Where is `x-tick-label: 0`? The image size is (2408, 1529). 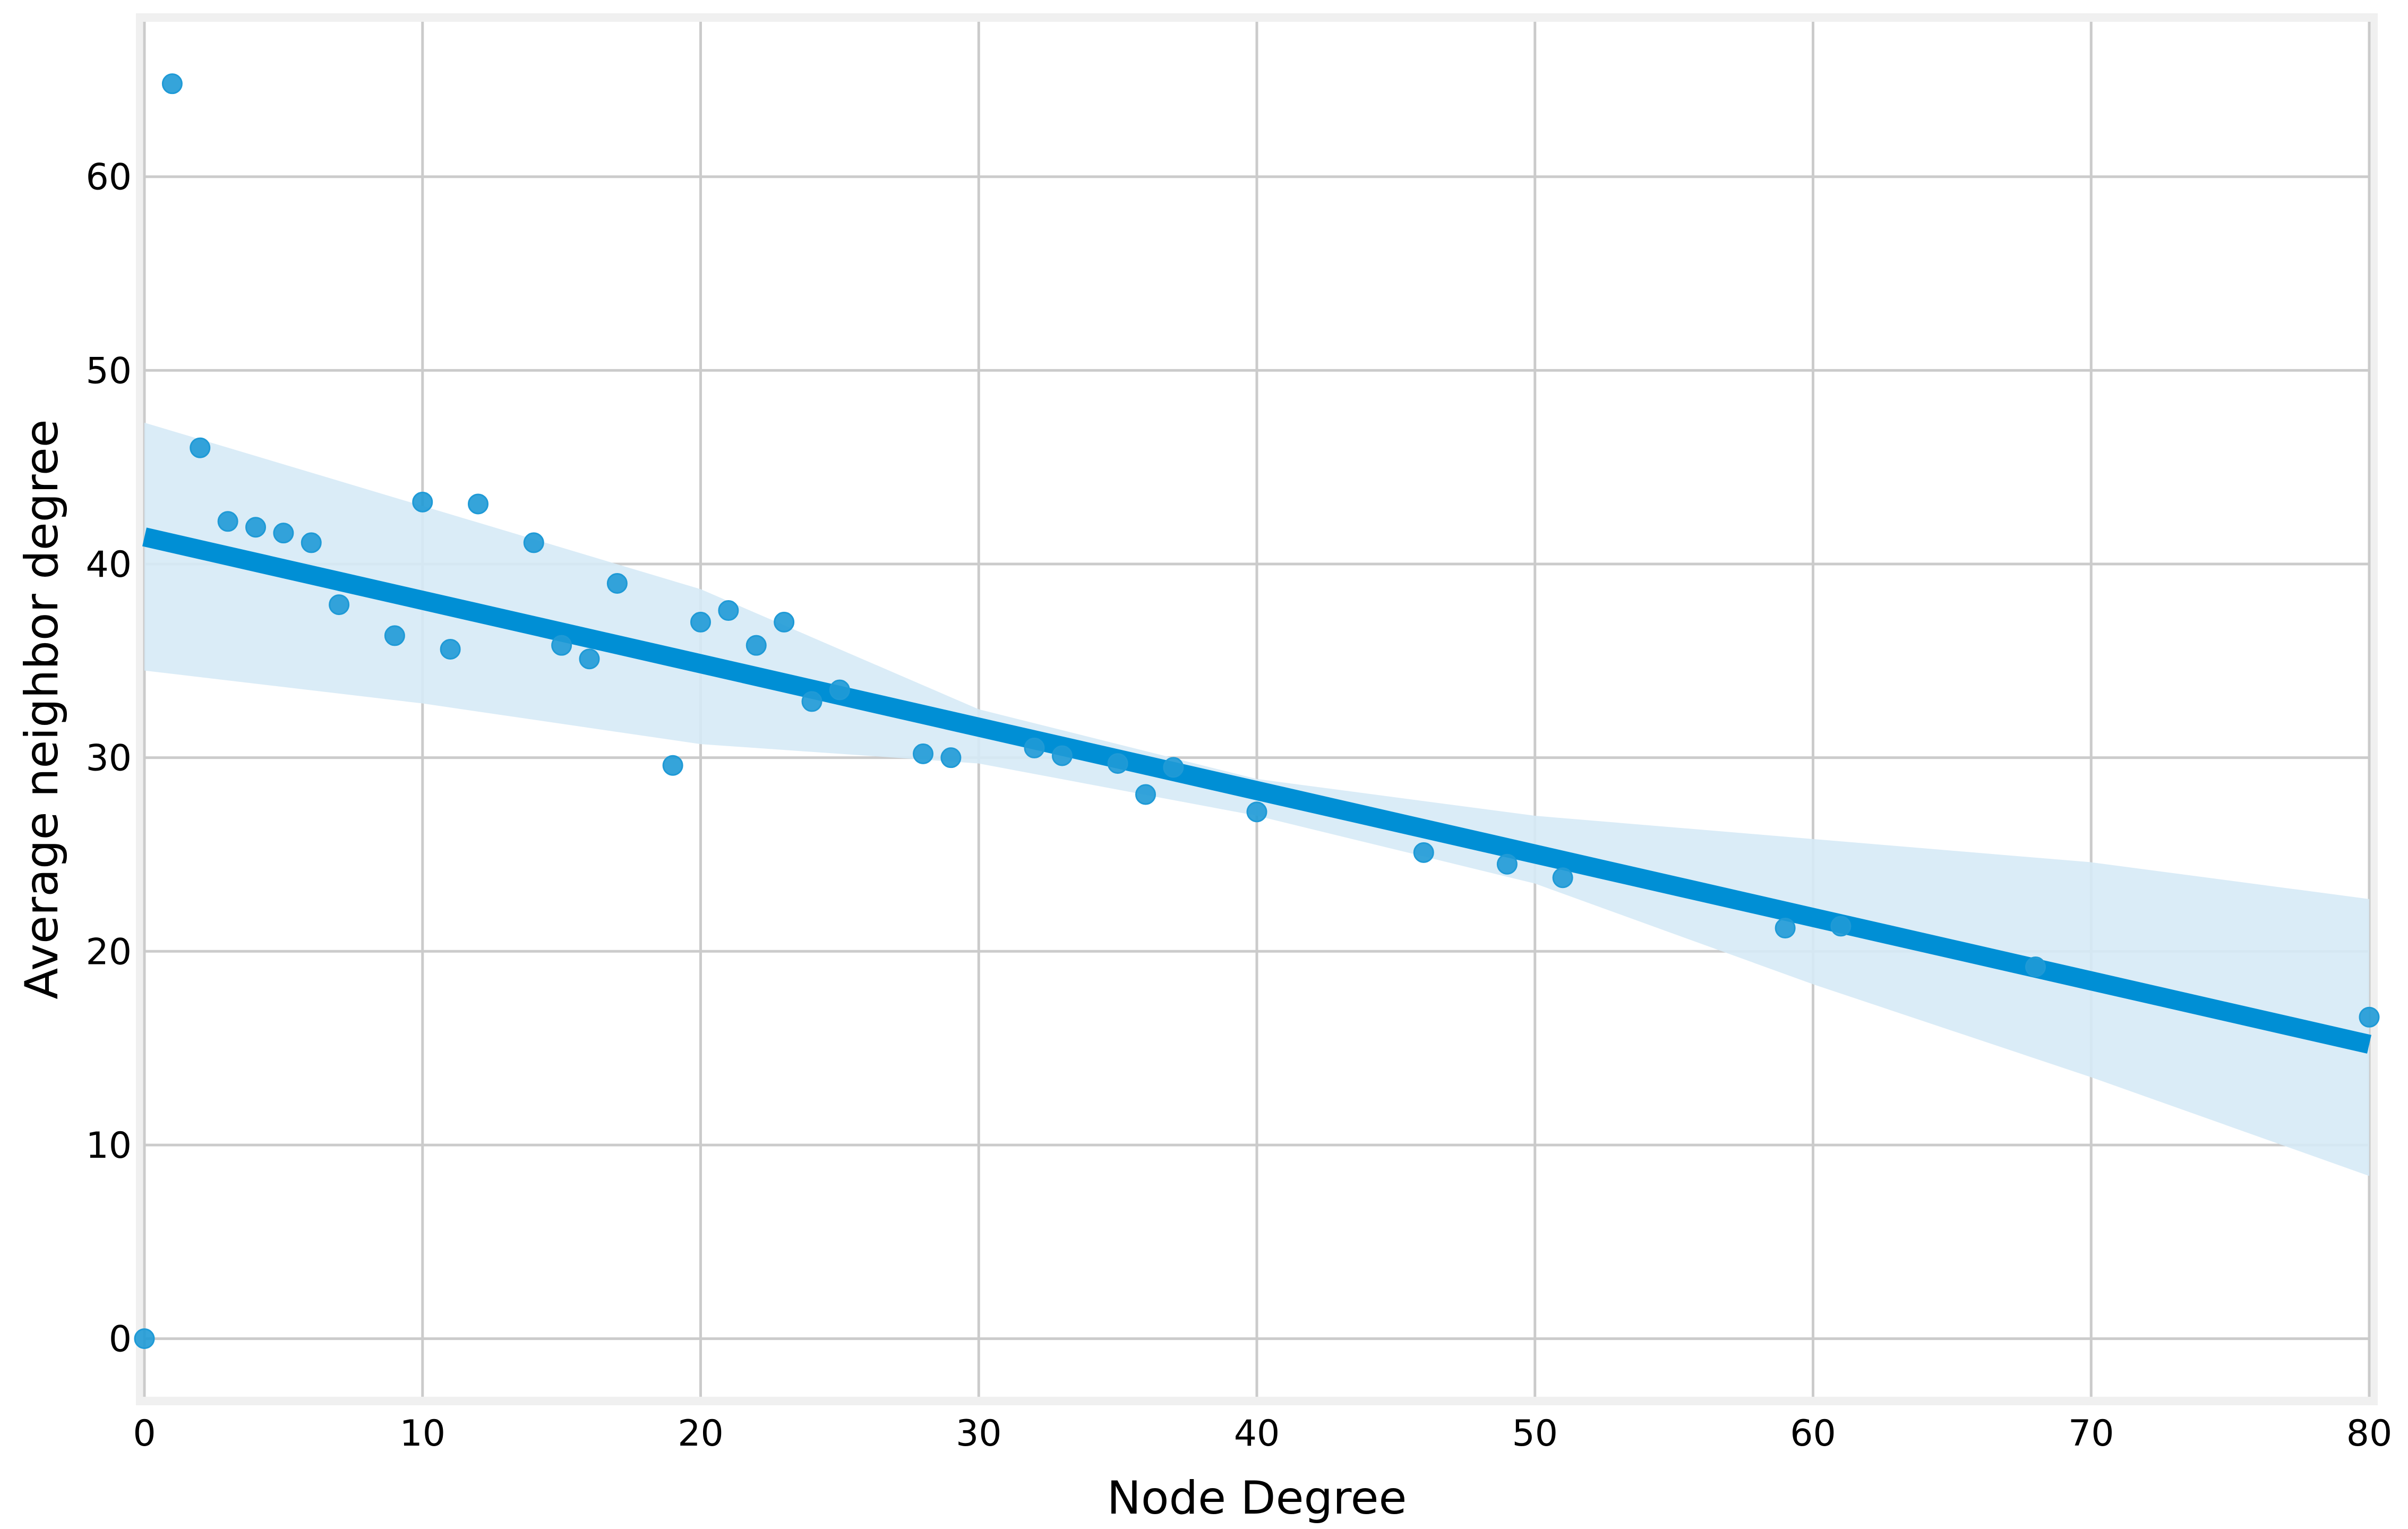 x-tick-label: 0 is located at coordinates (144, 1434).